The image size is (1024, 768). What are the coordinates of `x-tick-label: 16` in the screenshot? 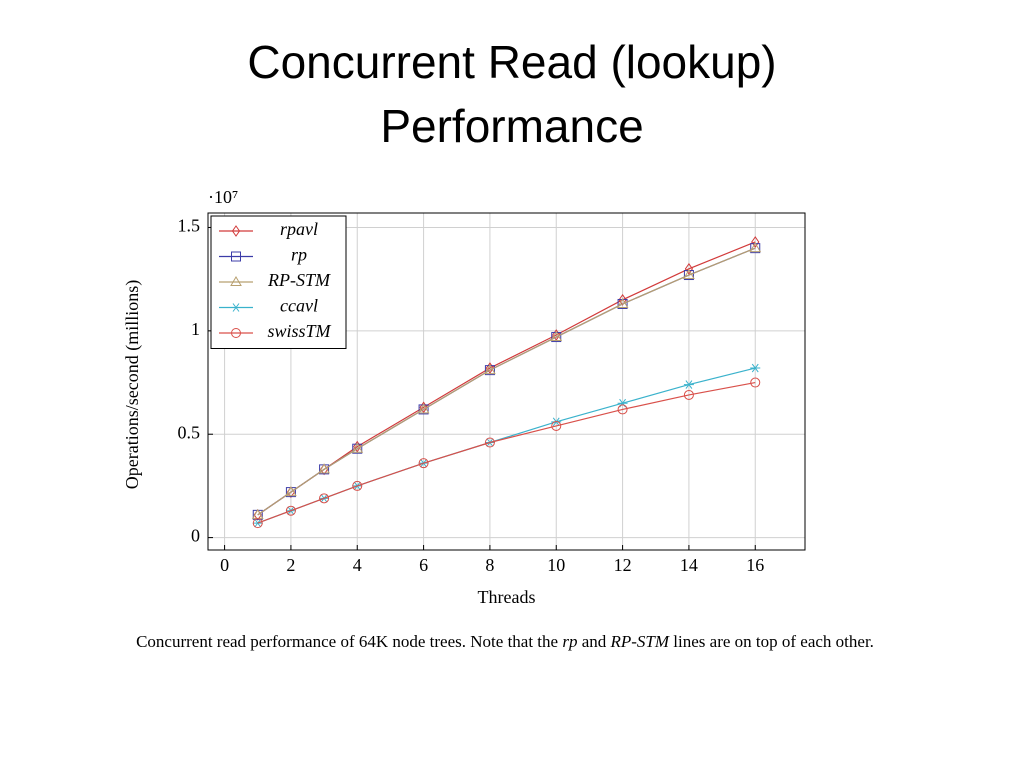 It's located at (755, 565).